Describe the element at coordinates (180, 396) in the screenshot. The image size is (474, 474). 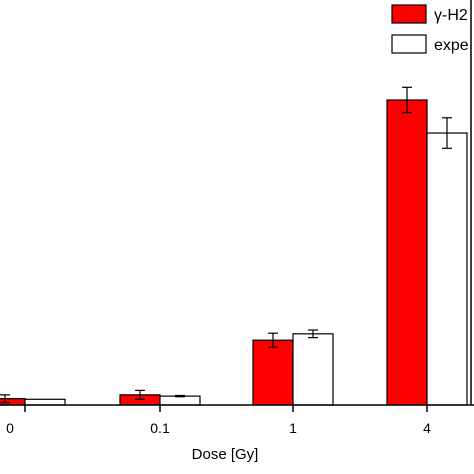
I see `error-bar-series-2-0.1` at that location.